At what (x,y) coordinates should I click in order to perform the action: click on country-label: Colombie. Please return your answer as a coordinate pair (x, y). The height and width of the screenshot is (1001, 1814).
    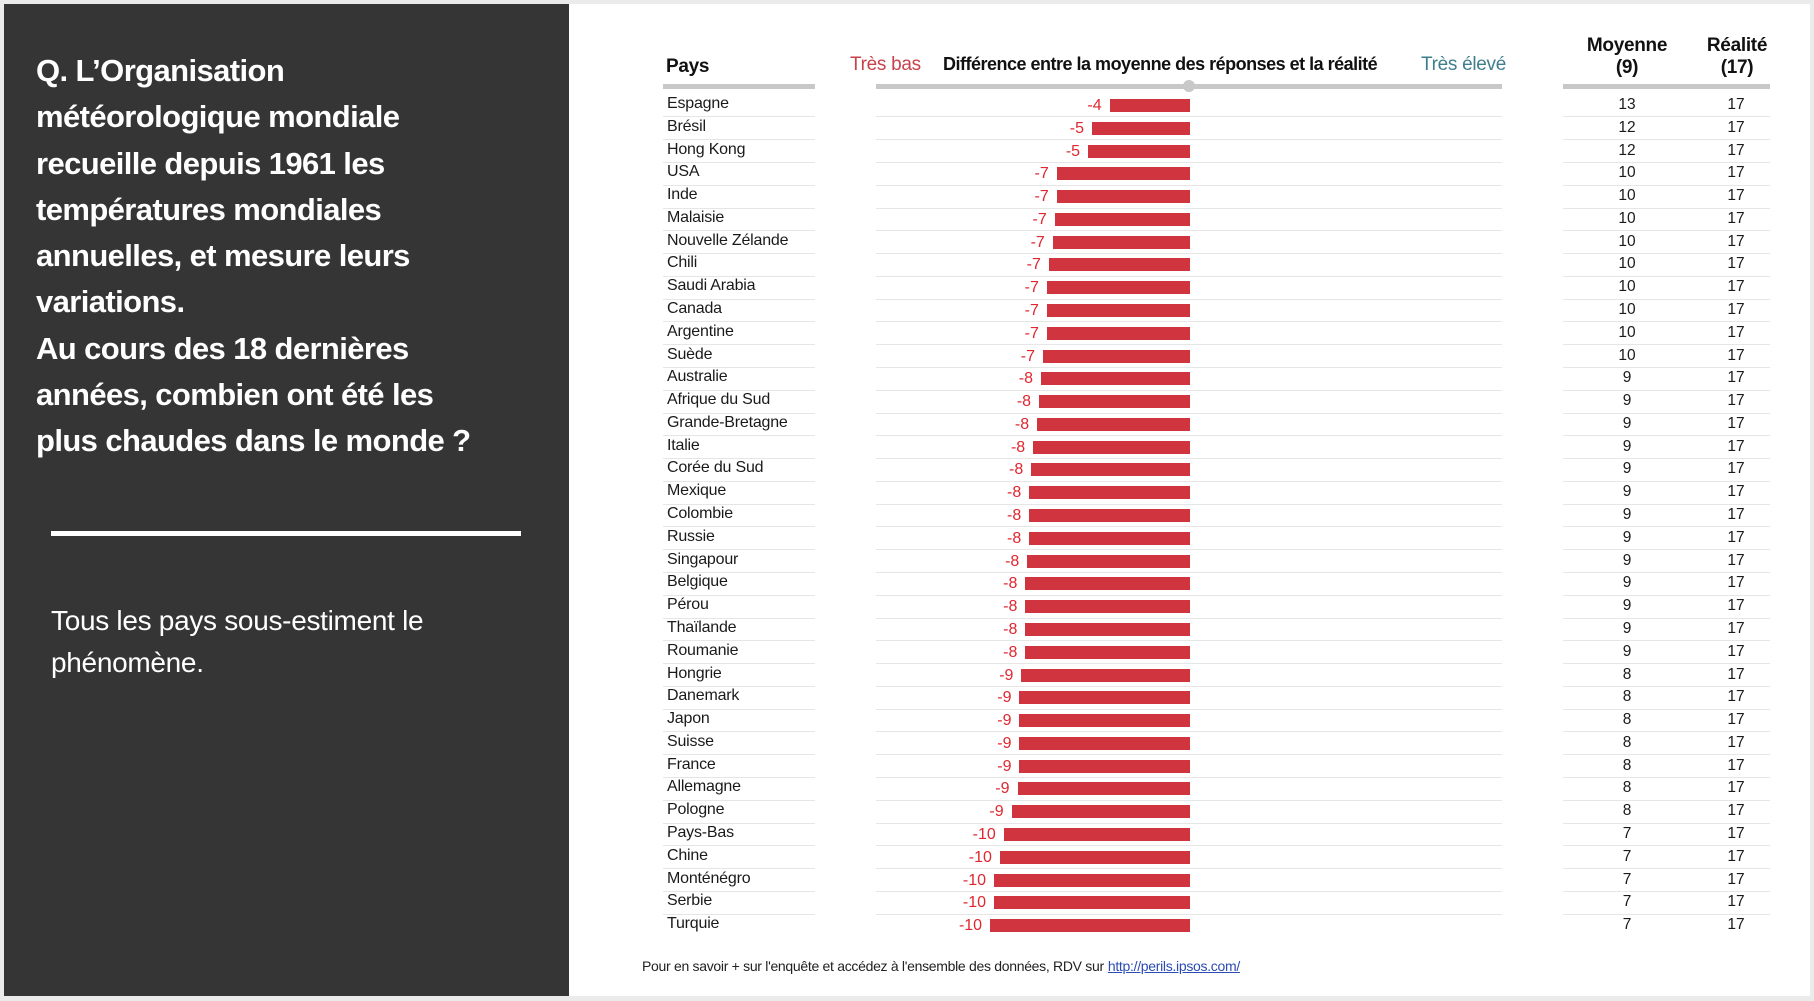
    Looking at the image, I should click on (700, 514).